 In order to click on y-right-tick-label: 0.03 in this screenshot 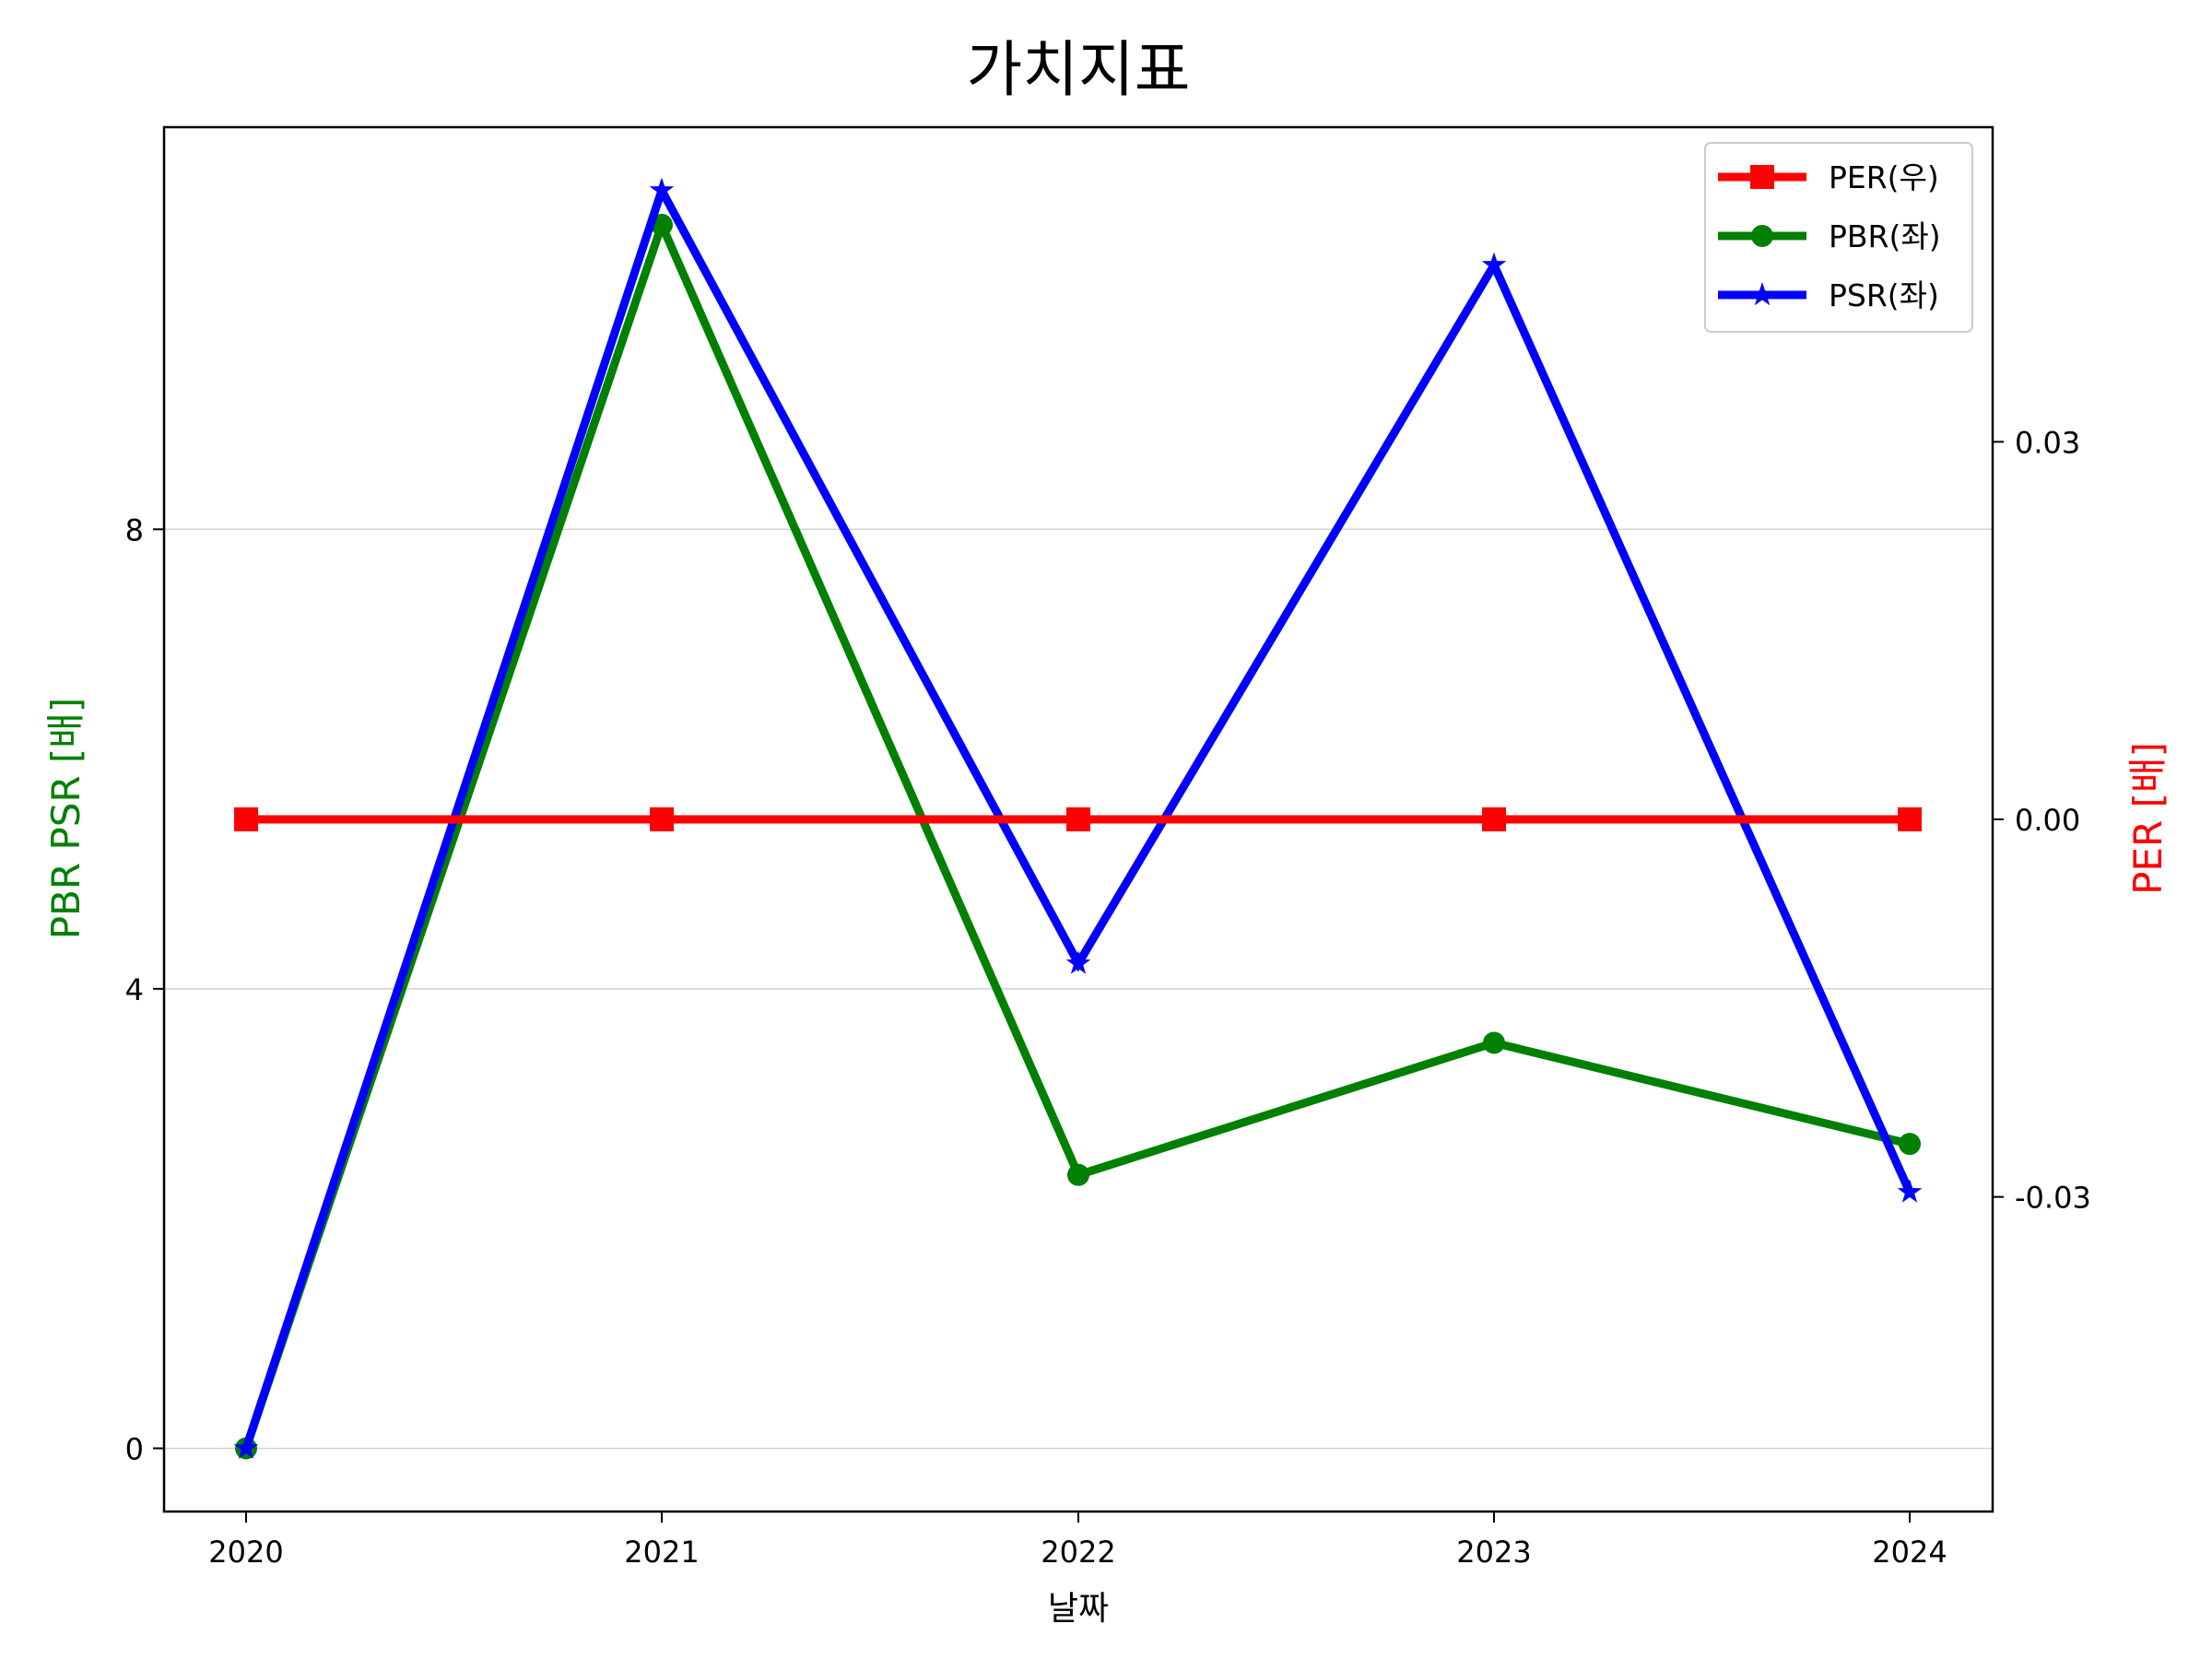, I will do `click(2047, 442)`.